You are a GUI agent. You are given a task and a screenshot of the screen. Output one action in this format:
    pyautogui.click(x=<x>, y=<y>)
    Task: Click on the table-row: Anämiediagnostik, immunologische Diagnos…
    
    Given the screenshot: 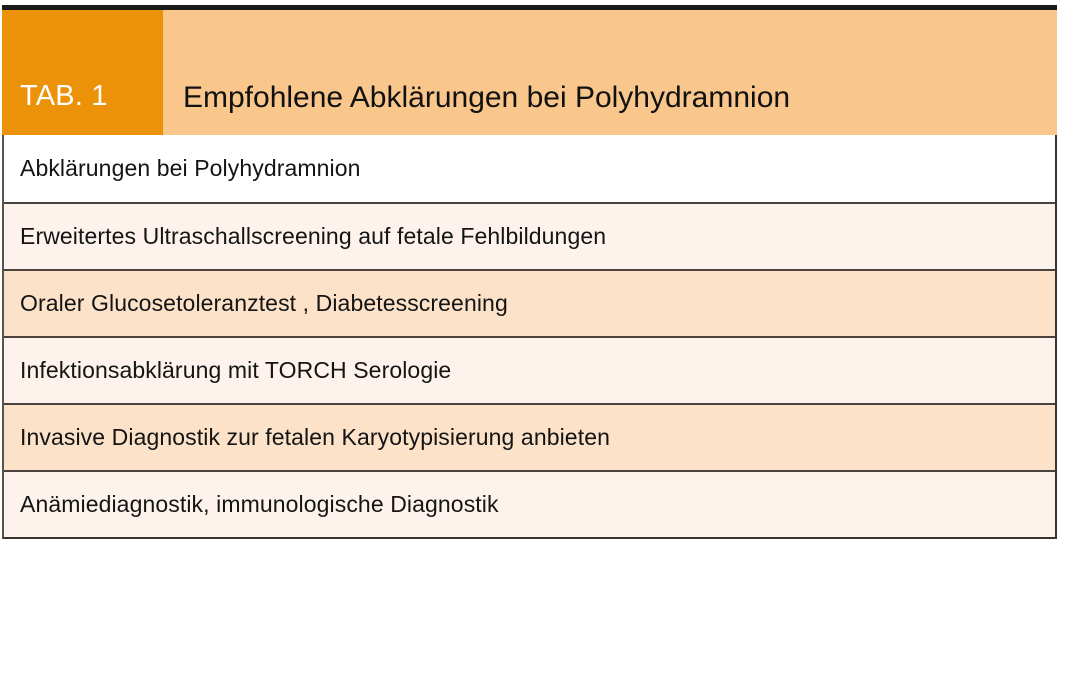 What is the action you would take?
    pyautogui.click(x=529, y=503)
    